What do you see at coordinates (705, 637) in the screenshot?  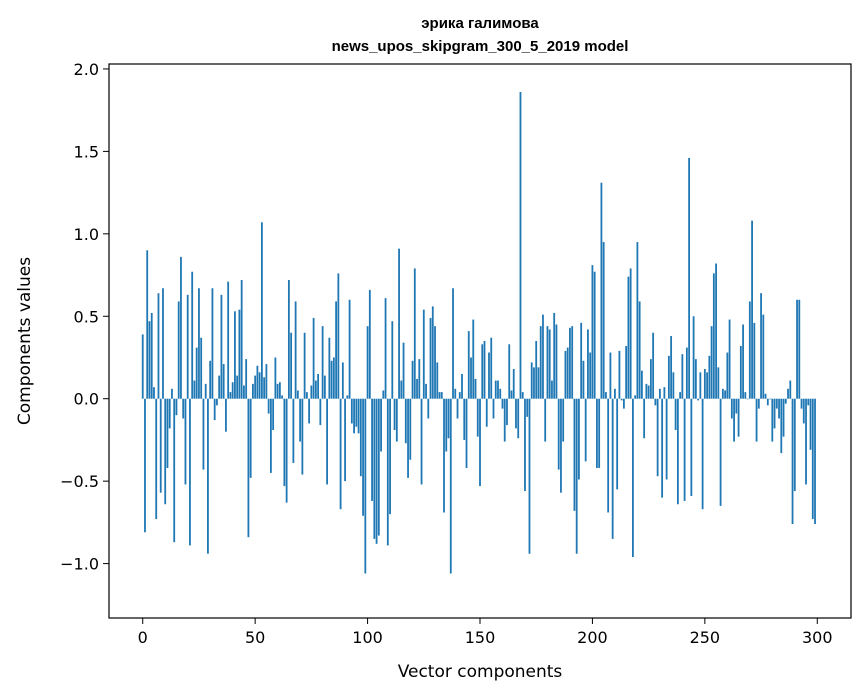 I see `x-tick-label: 250` at bounding box center [705, 637].